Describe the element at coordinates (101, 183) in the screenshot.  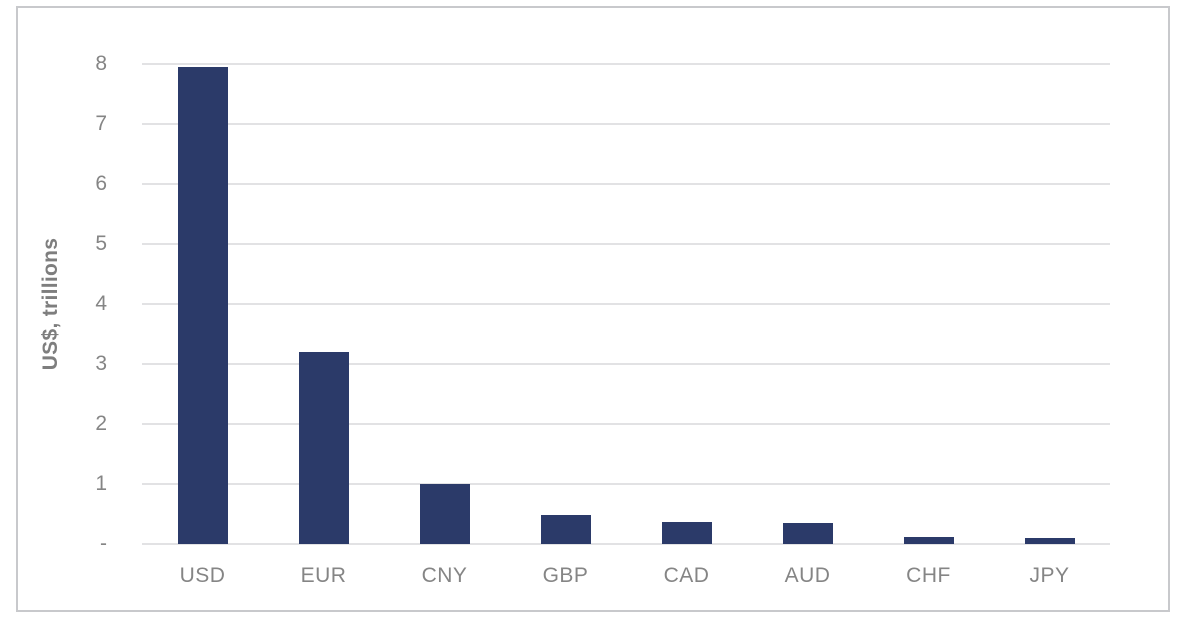
I see `y-tick-label: 6` at that location.